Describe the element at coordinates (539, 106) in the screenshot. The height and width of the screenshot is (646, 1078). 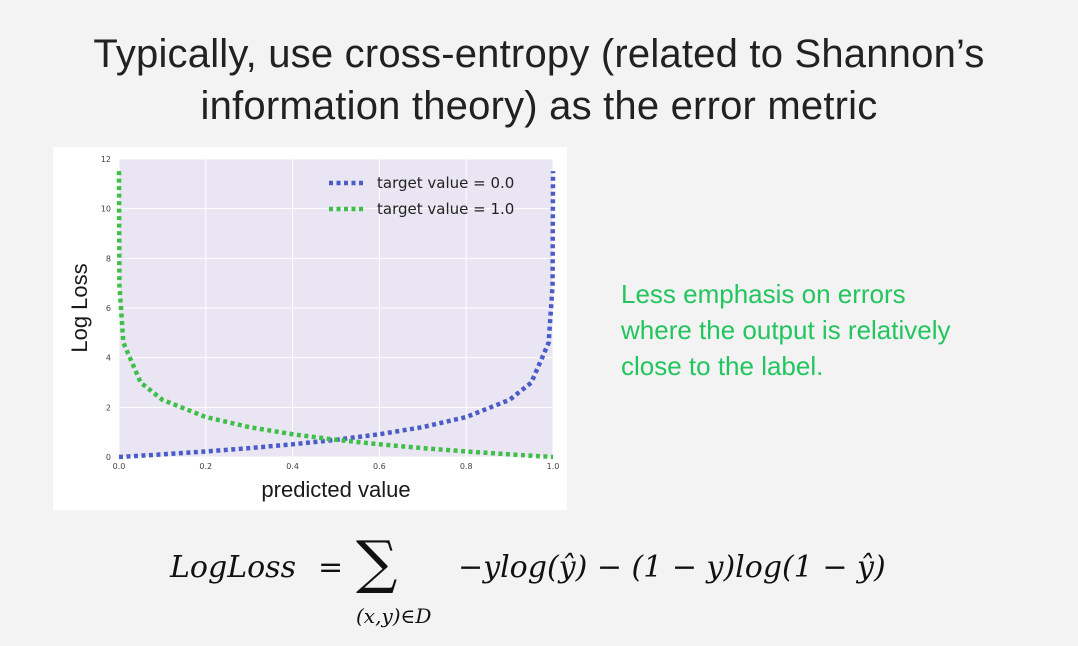
I see `slide-title-line-2: information theory) as the error metric` at that location.